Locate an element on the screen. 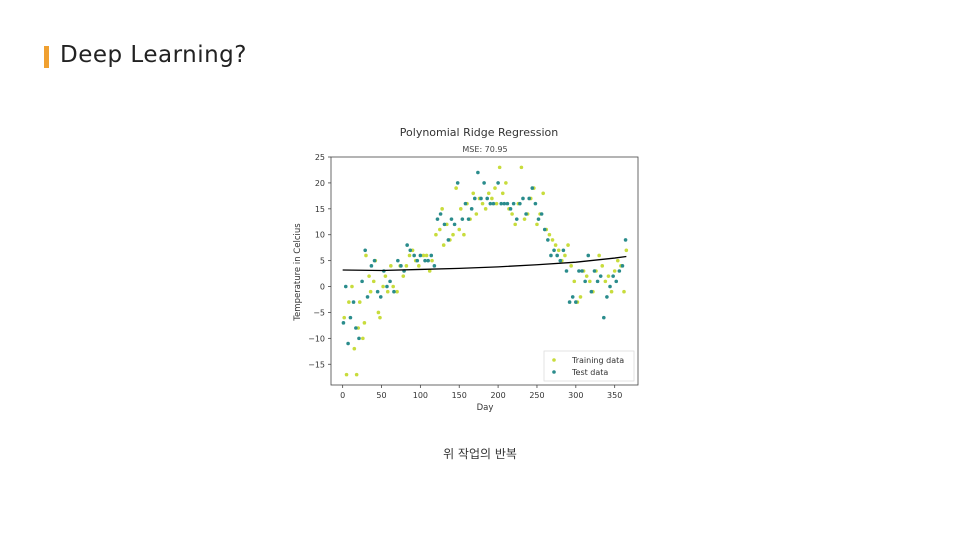 The height and width of the screenshot is (540, 960). regression-fit-line is located at coordinates (484, 263).